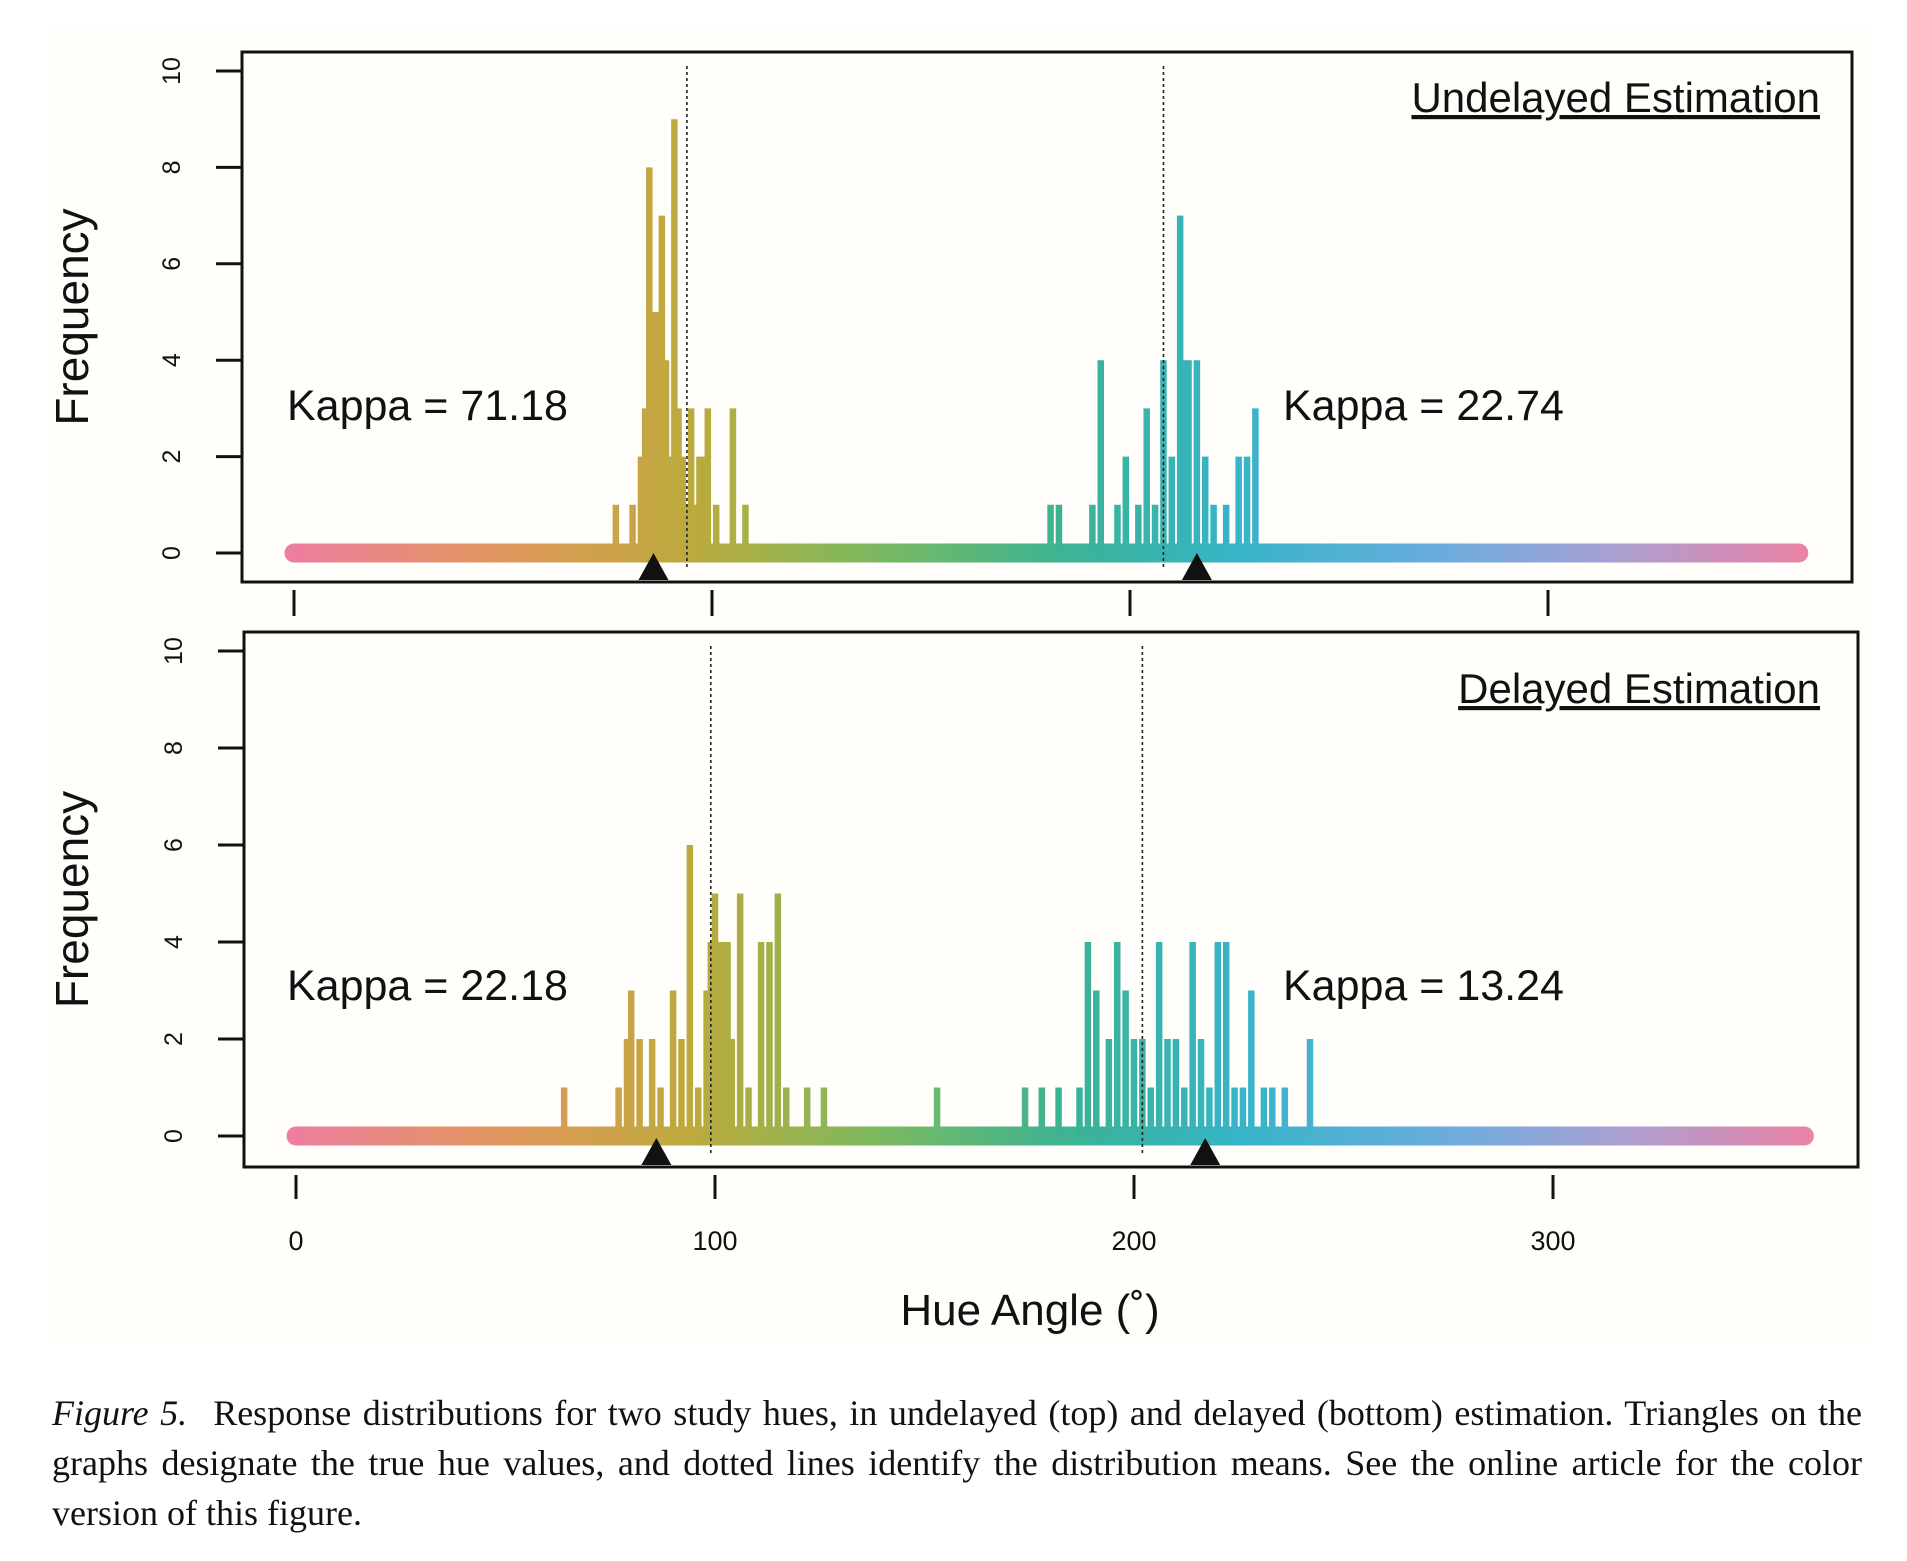 This screenshot has width=1907, height=1561. What do you see at coordinates (295, 1241) in the screenshot?
I see `x-tick-label: 0` at bounding box center [295, 1241].